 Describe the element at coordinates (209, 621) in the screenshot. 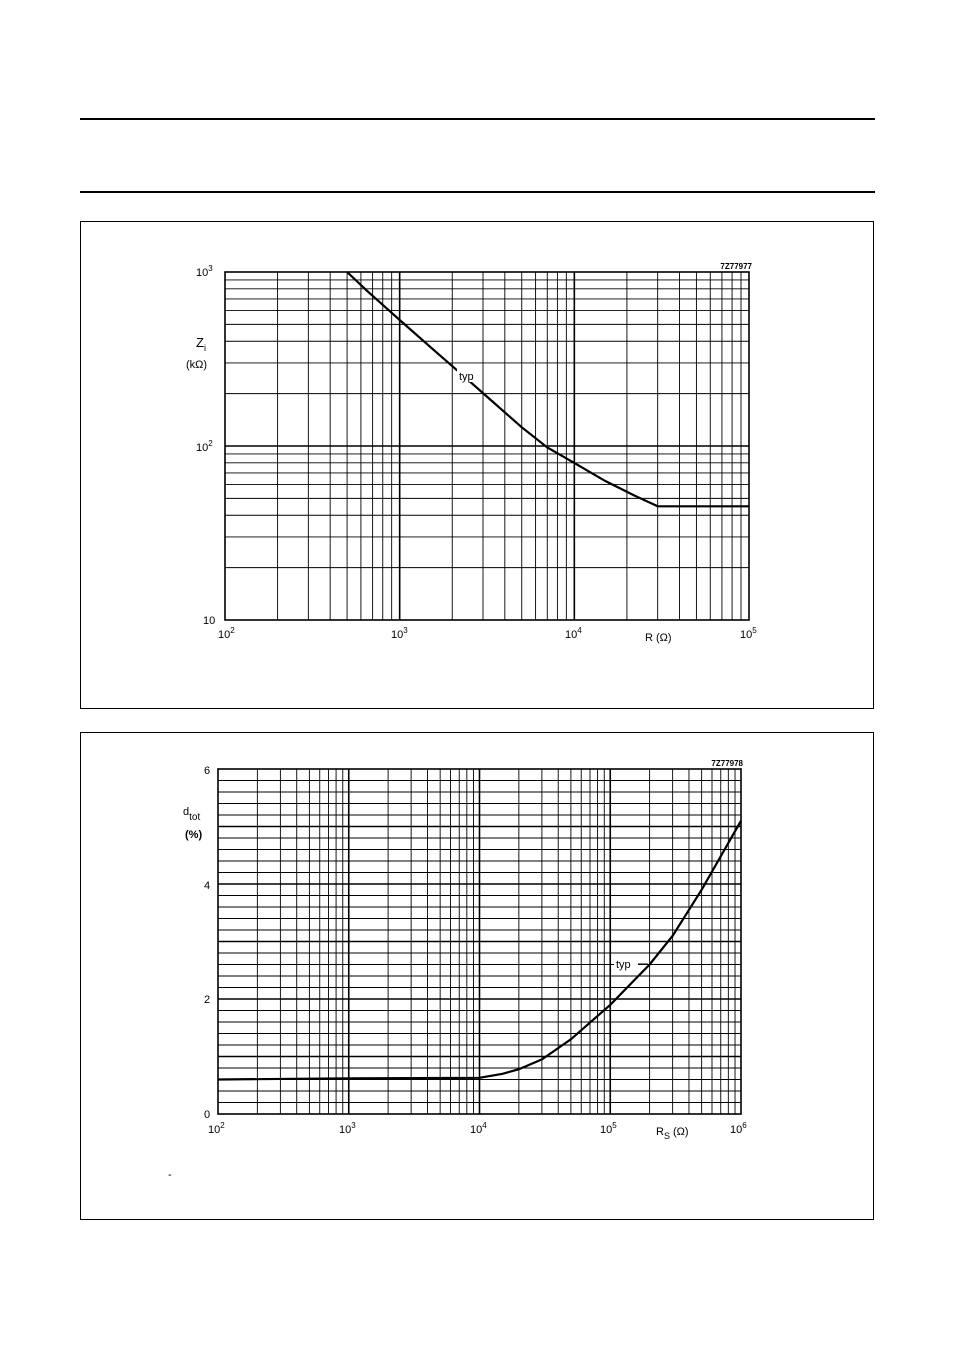

I see `y-tick-label: 10` at that location.